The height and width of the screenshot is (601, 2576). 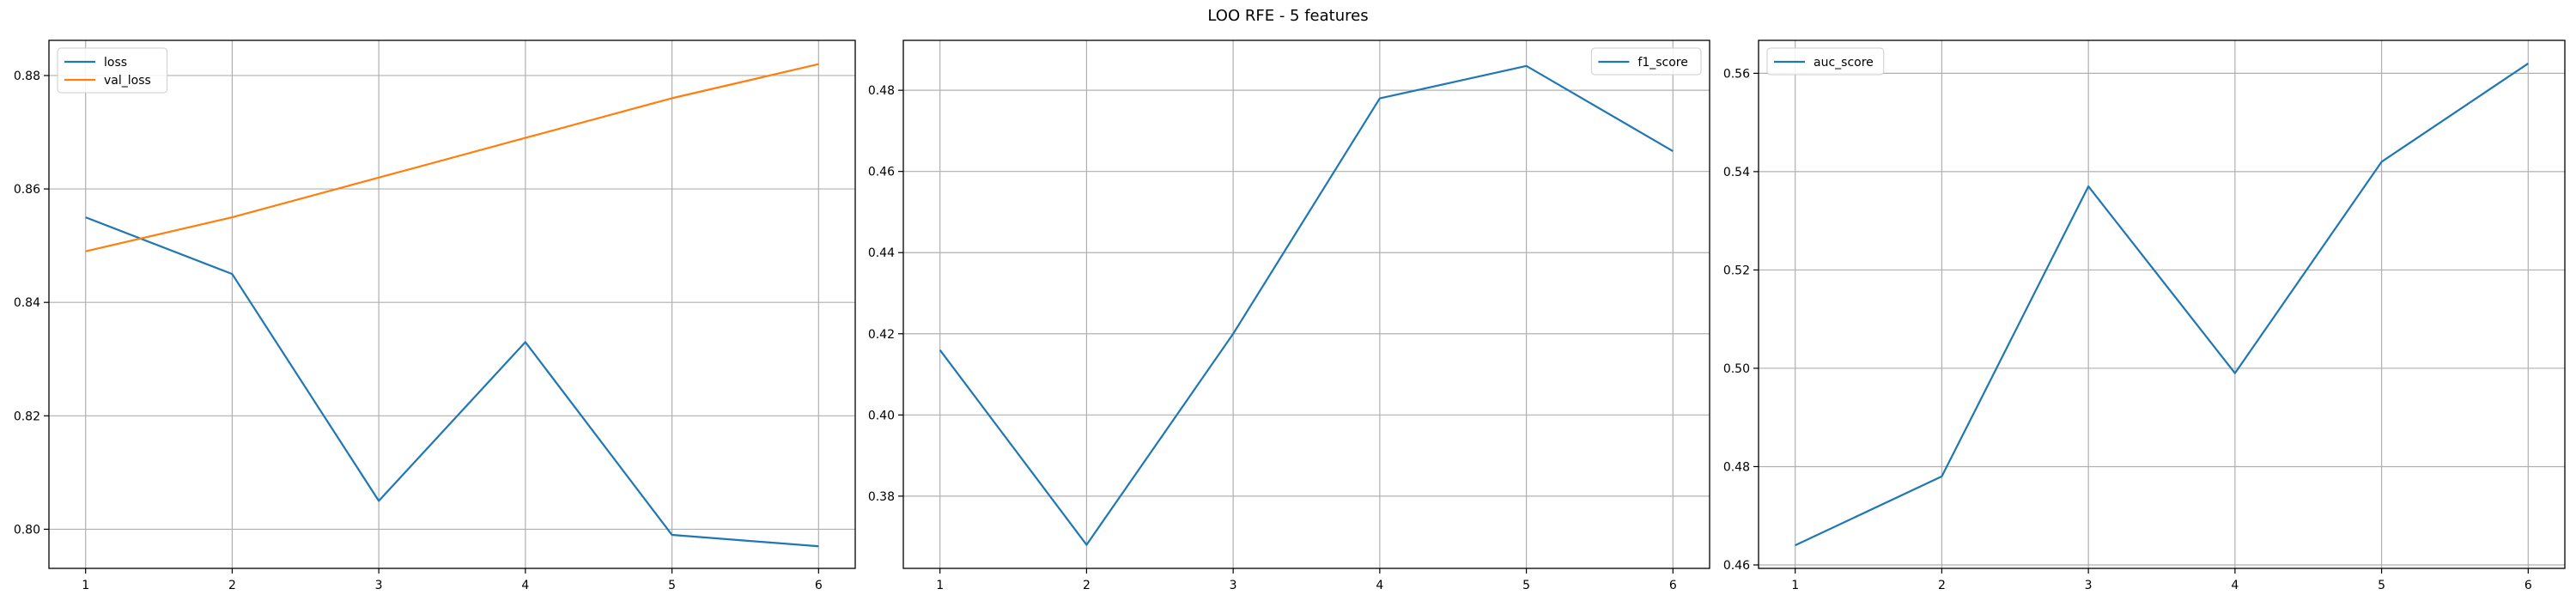 I want to click on legend-label-val_loss: val_loss, so click(x=128, y=81).